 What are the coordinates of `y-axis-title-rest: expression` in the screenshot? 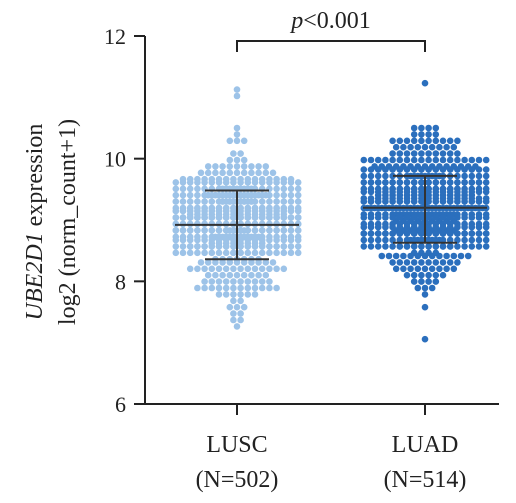 It's located at (35, 178).